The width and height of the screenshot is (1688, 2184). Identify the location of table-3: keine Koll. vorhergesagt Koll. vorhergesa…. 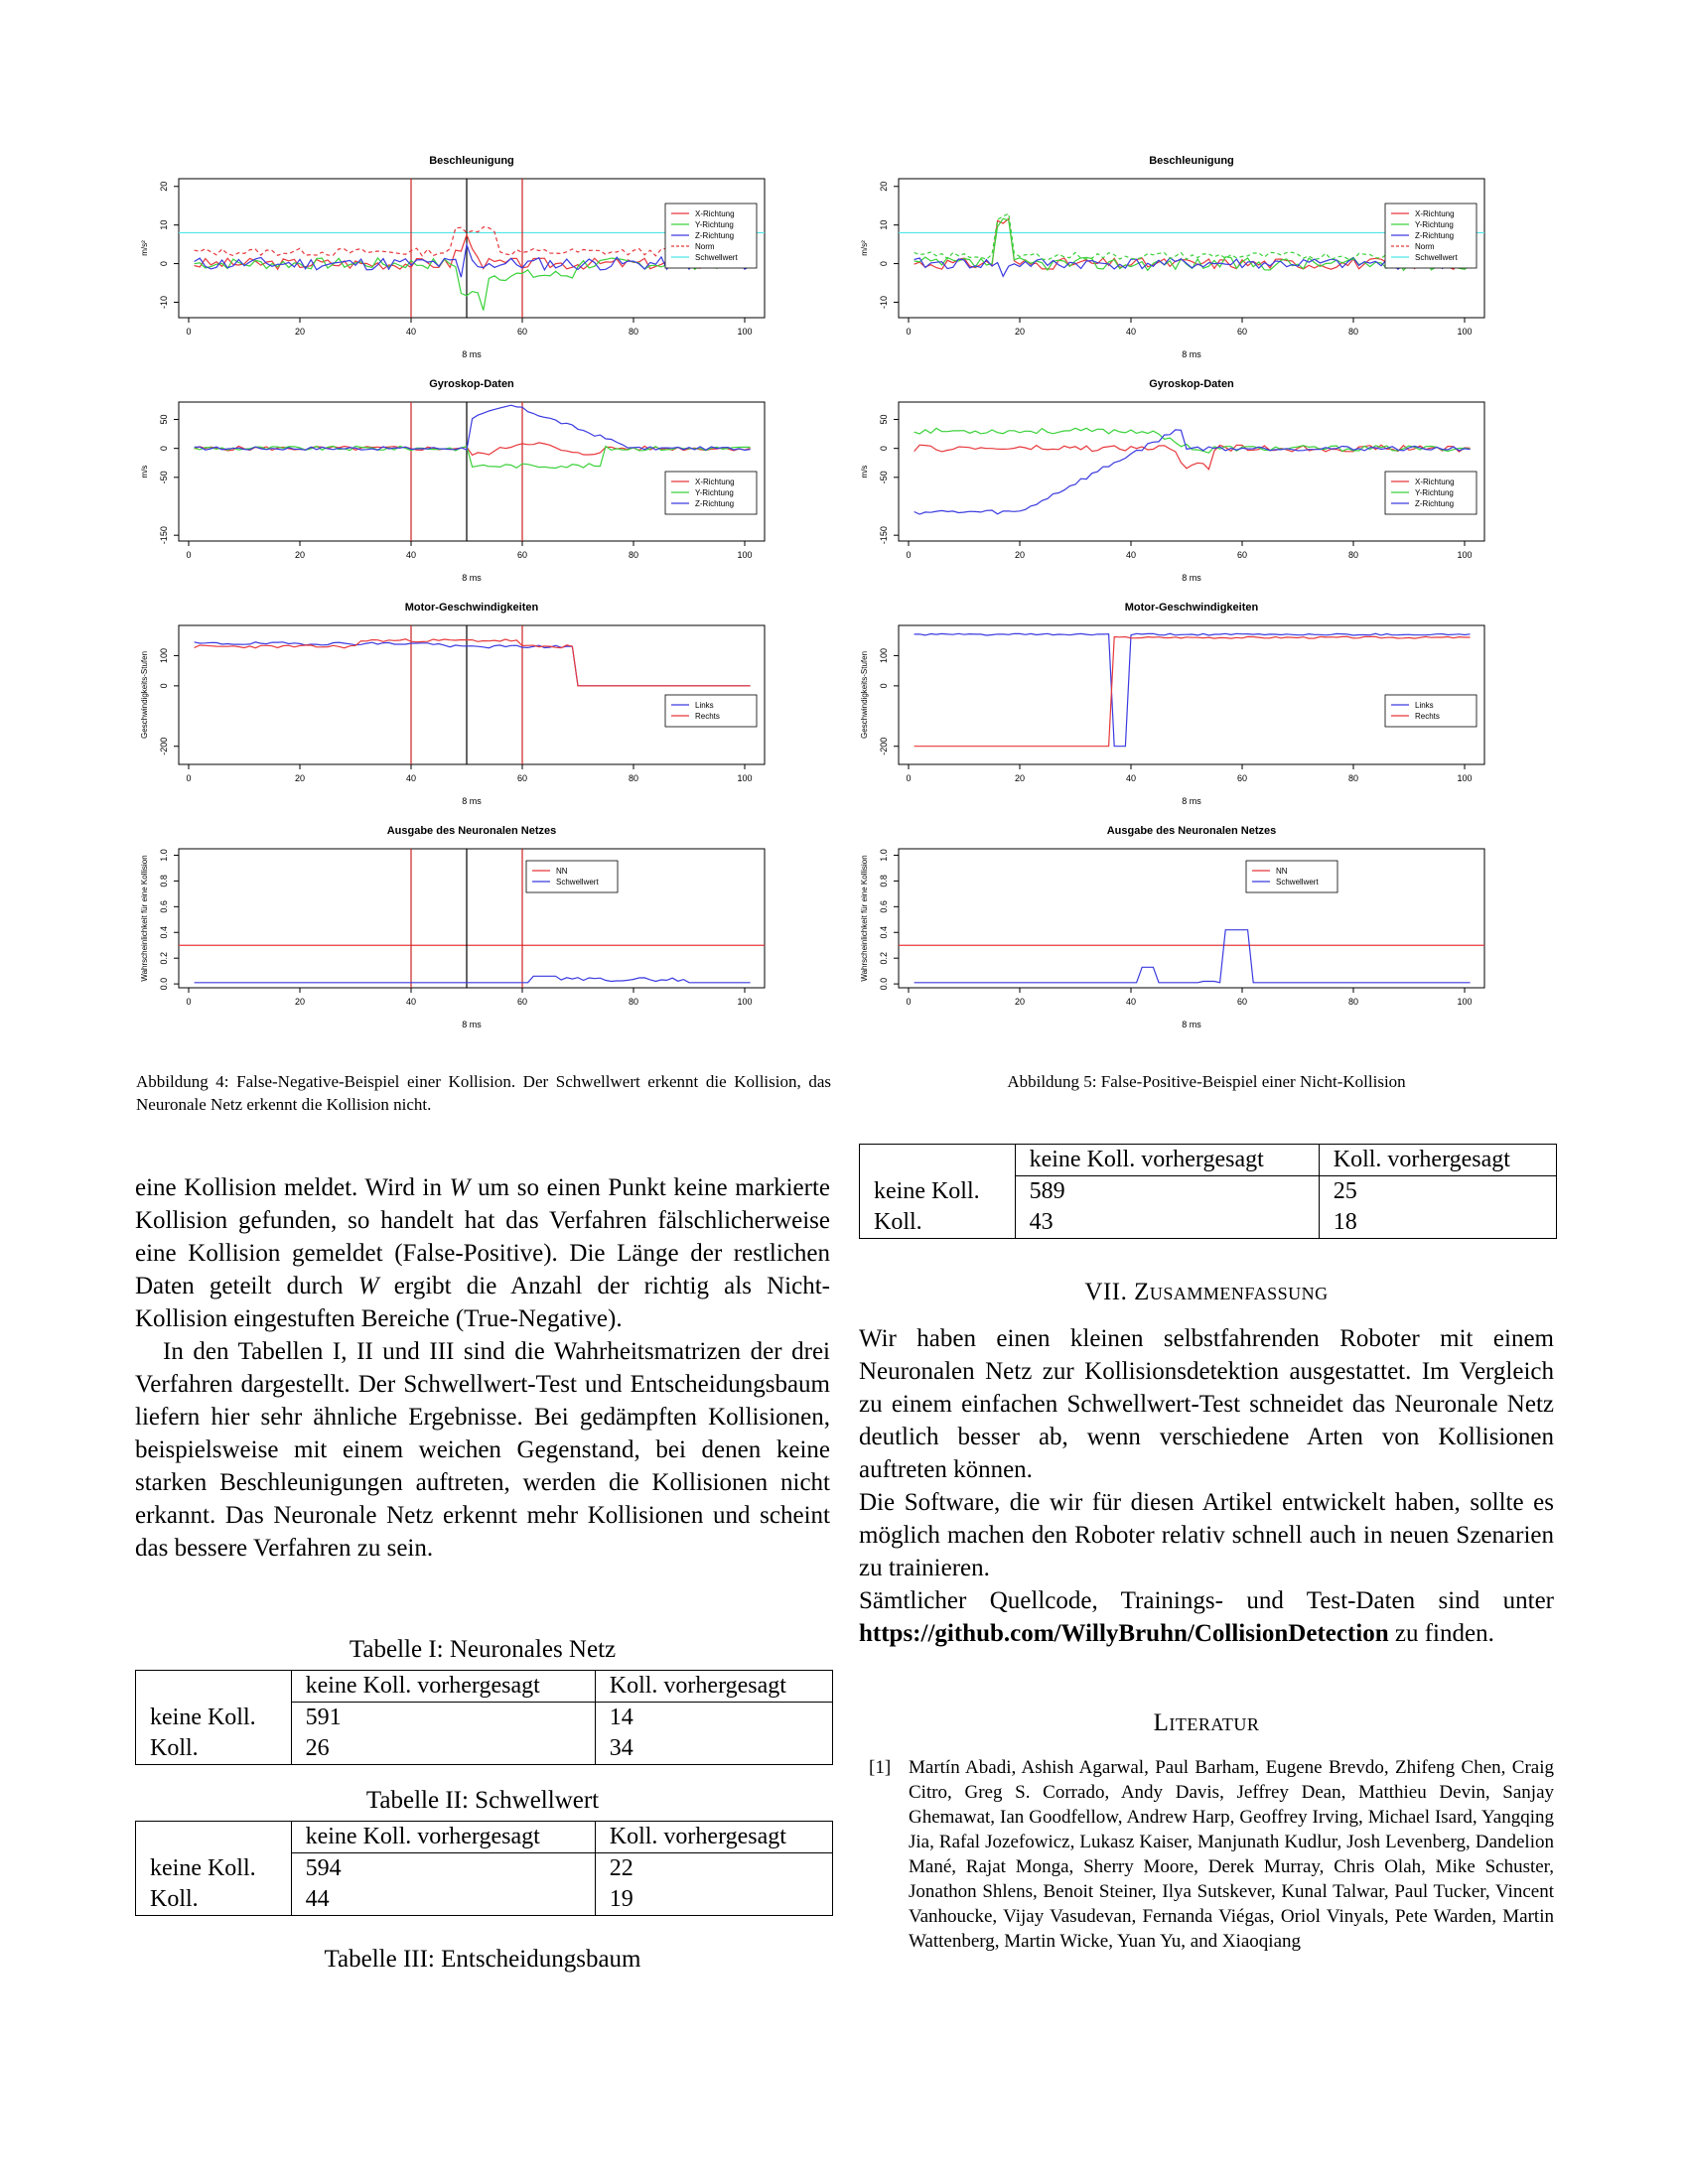
(1208, 1191).